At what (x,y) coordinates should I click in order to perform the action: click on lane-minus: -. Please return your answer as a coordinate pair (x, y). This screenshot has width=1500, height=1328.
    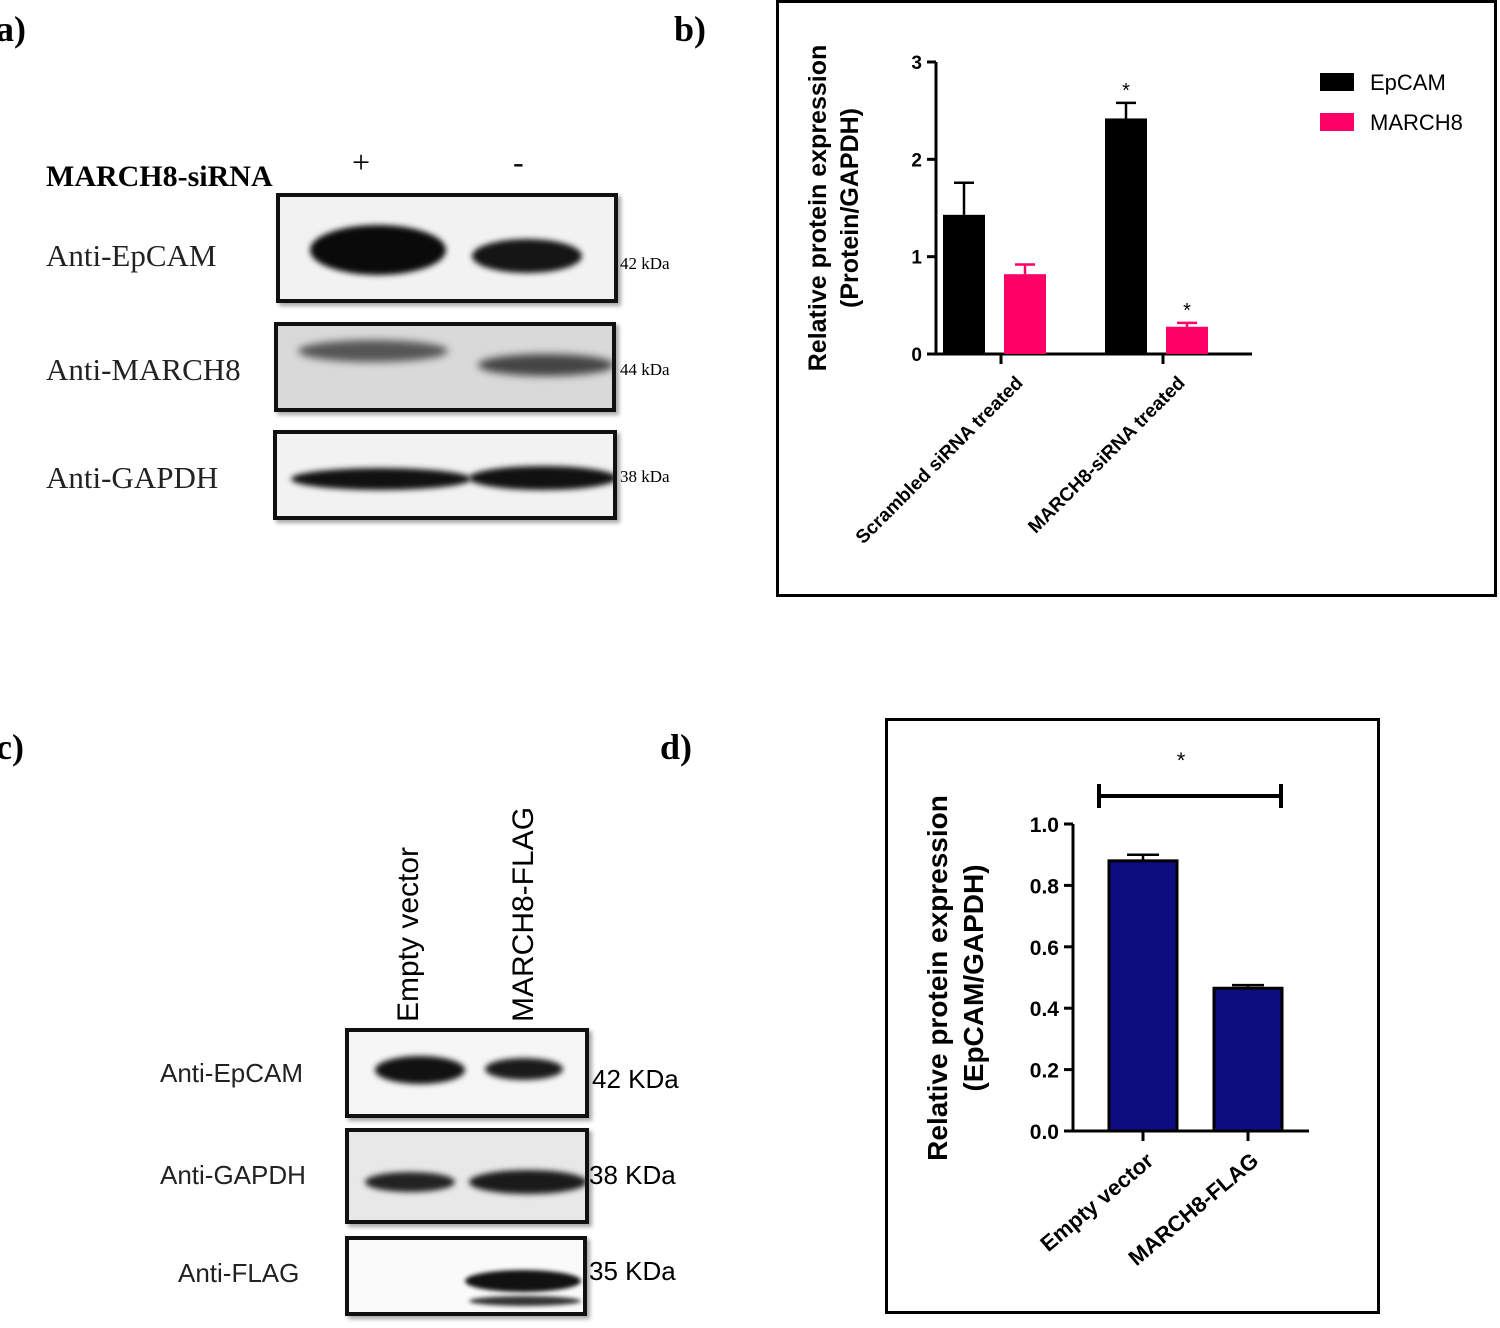
    Looking at the image, I should click on (518, 162).